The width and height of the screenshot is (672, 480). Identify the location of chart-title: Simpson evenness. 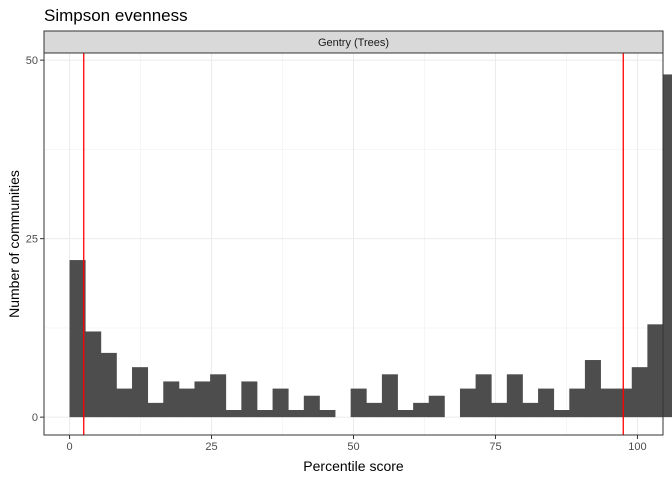
(116, 15).